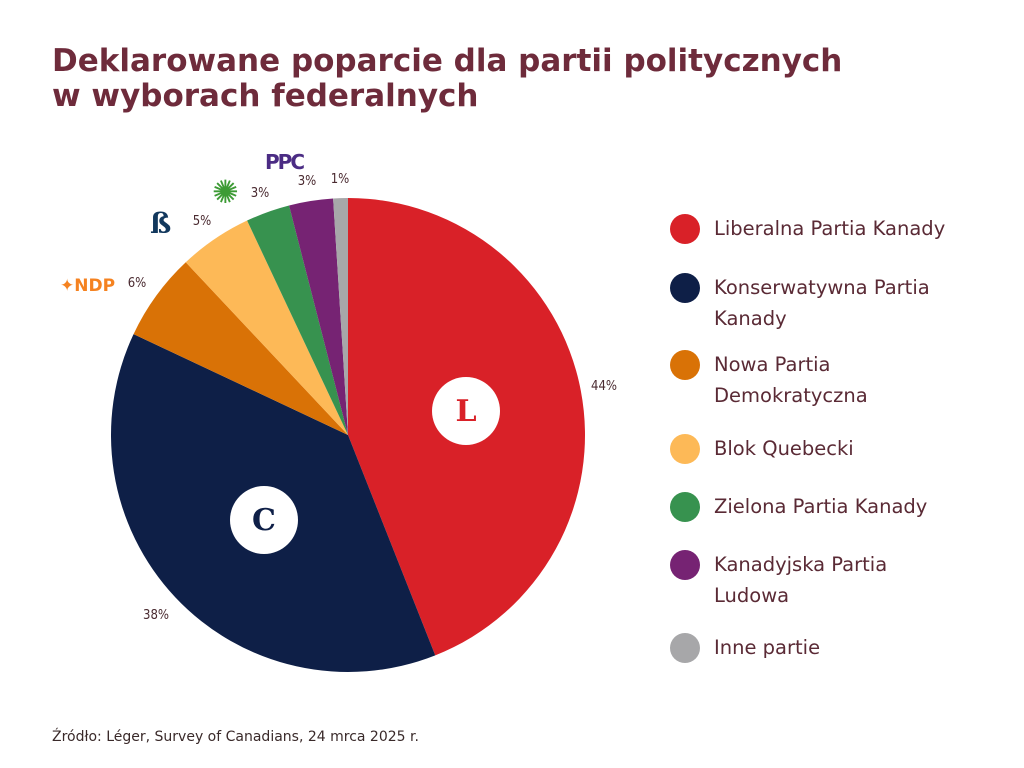 This screenshot has height=768, width=1024. What do you see at coordinates (161, 223) in the screenshot?
I see `bloc-logo-icon: ß` at bounding box center [161, 223].